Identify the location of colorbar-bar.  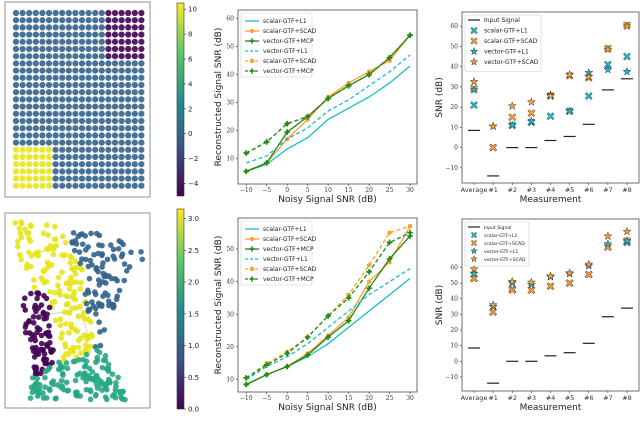
(180, 99).